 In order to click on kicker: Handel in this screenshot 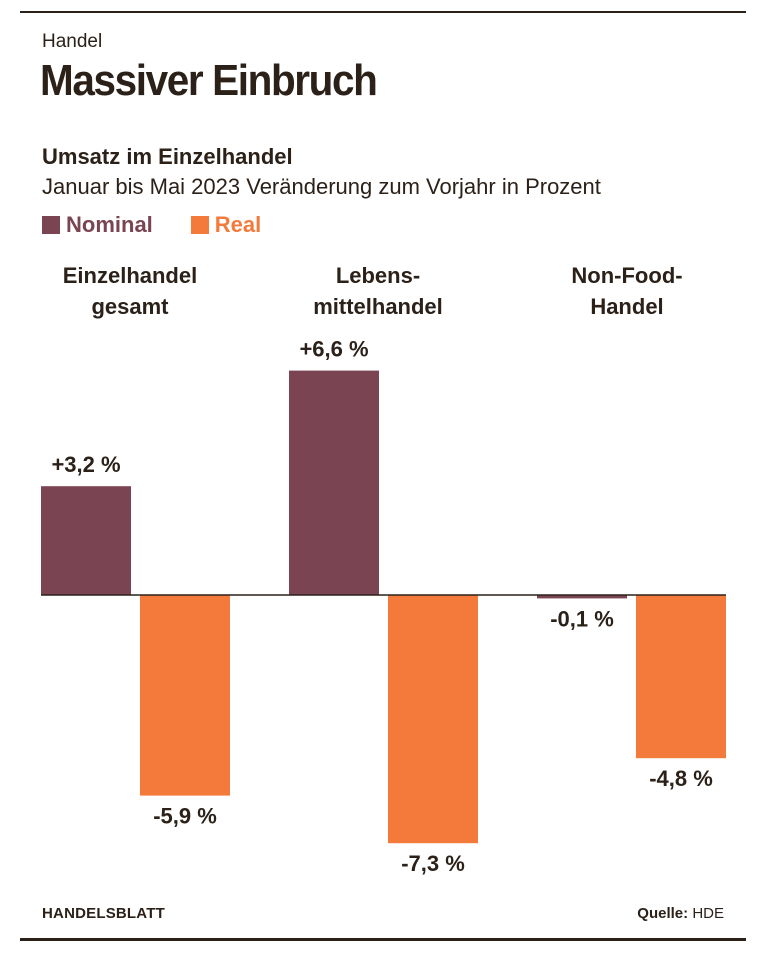, I will do `click(72, 41)`.